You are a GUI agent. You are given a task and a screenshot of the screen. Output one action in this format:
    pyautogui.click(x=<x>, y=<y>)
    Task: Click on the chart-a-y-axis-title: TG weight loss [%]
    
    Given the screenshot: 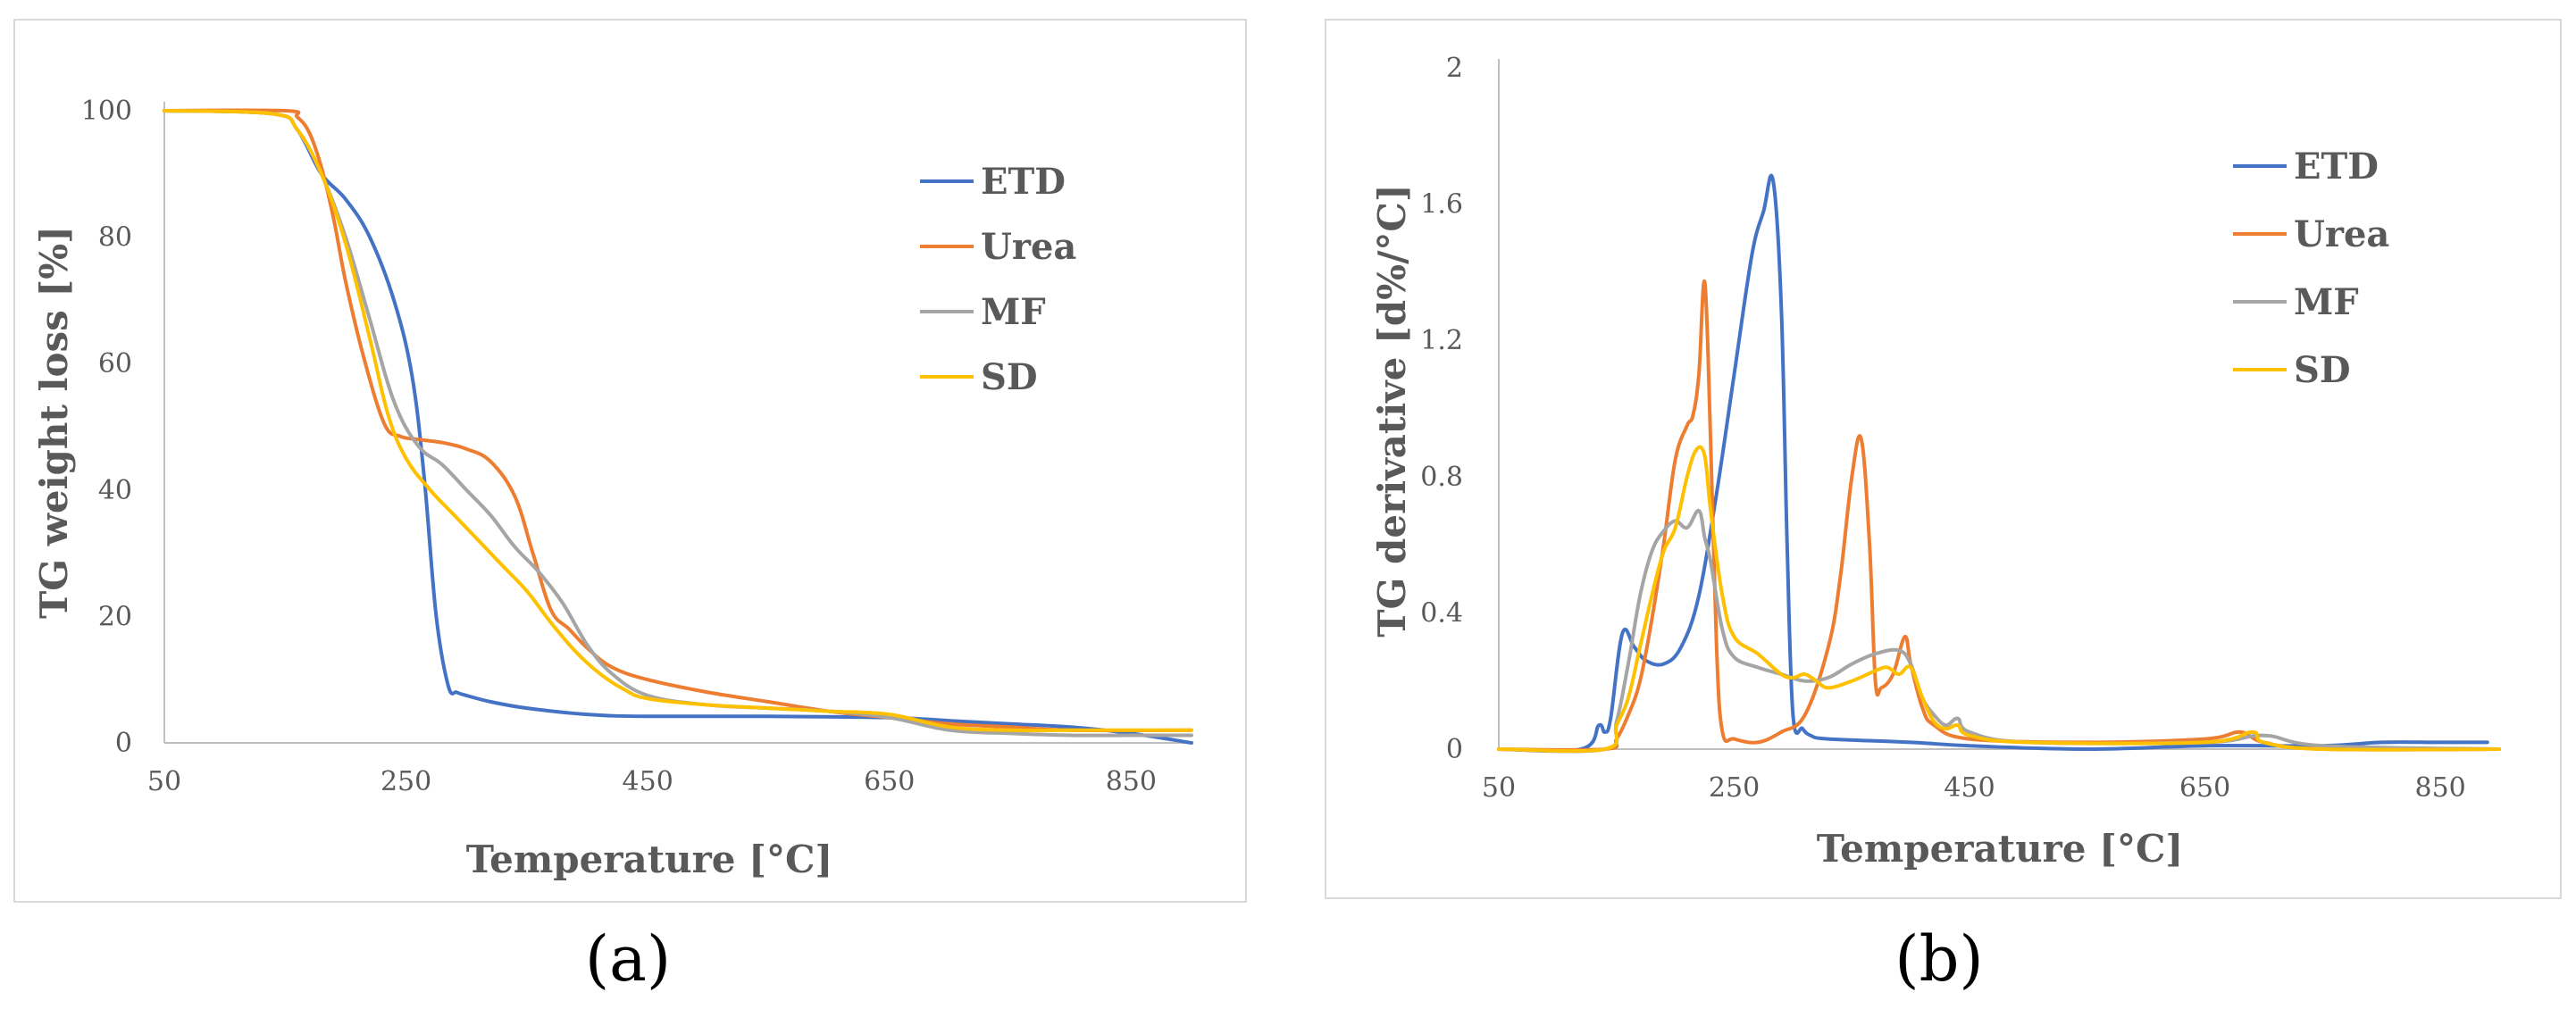 What is the action you would take?
    pyautogui.click(x=54, y=422)
    